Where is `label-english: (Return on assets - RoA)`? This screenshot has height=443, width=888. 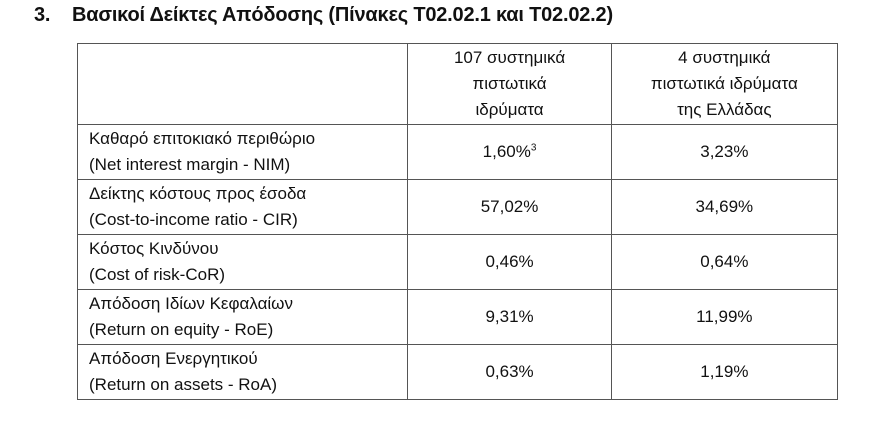
label-english: (Return on assets - RoA) is located at coordinates (183, 384).